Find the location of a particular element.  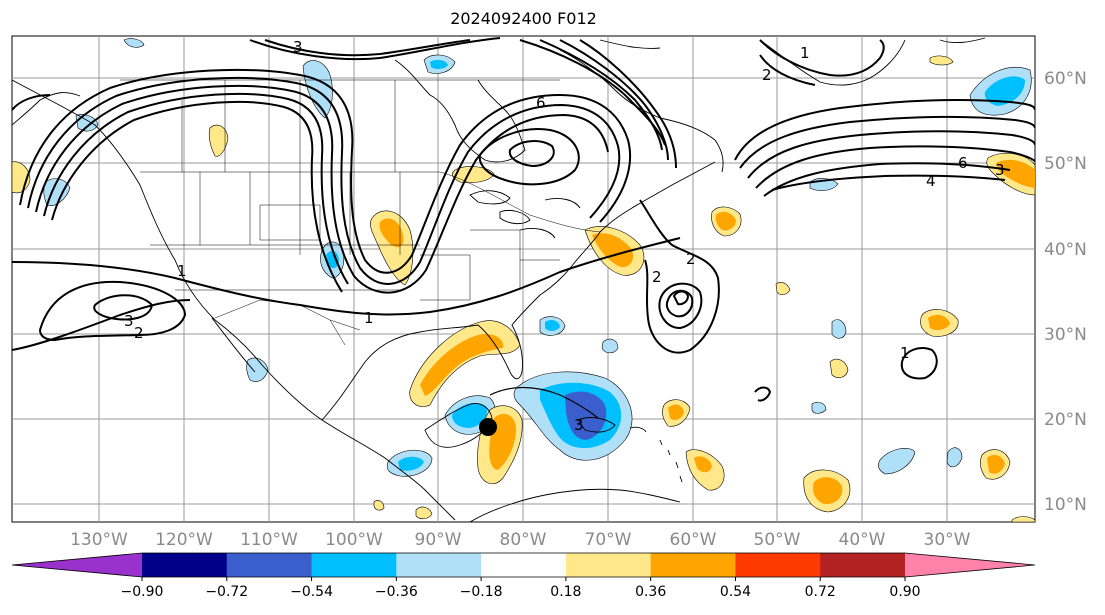

lon-label: 120°W is located at coordinates (184, 540).